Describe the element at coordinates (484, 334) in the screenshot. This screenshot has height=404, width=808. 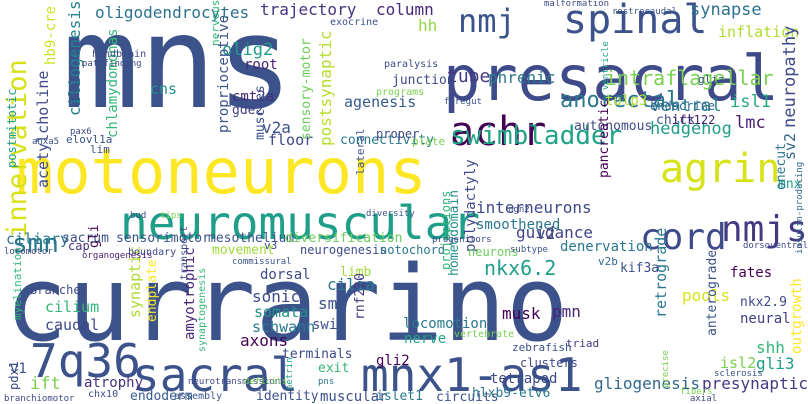
I see `word: vertebrate` at that location.